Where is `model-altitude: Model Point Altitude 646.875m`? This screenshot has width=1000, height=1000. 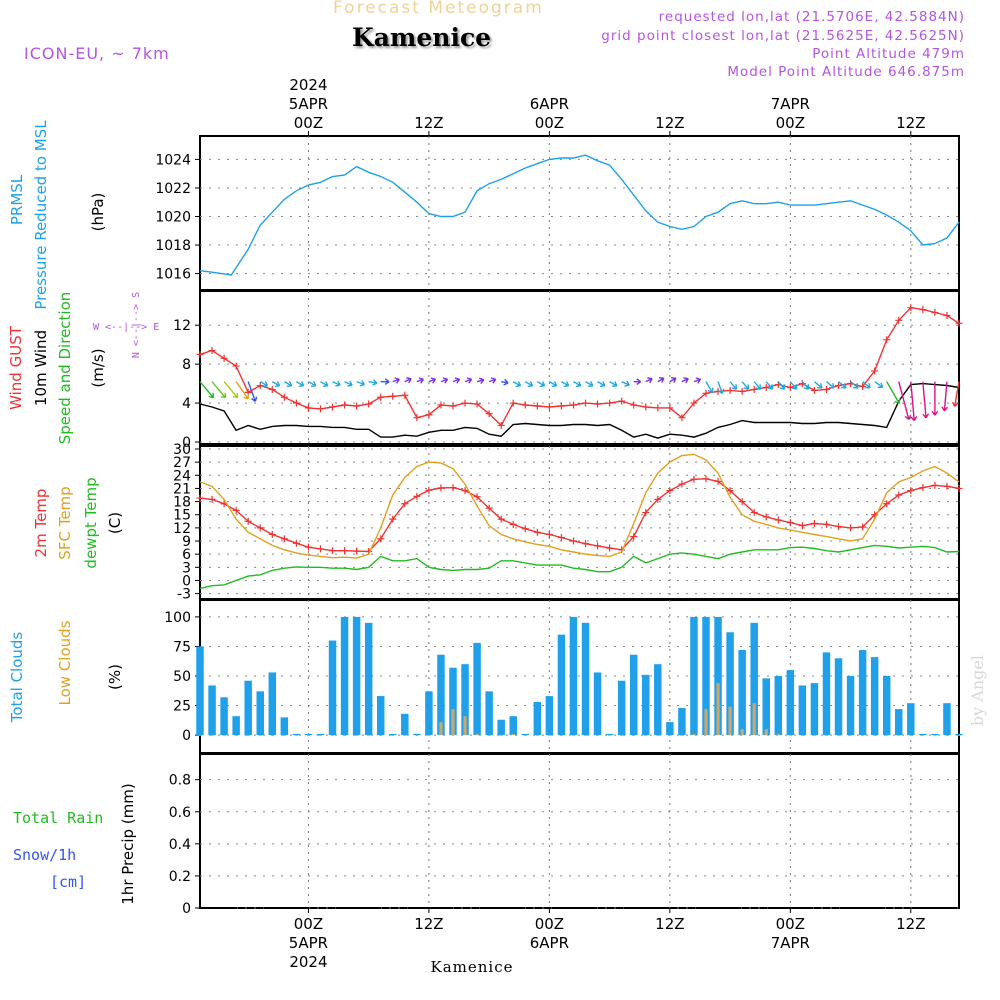
model-altitude: Model Point Altitude 646.875m is located at coordinates (846, 72).